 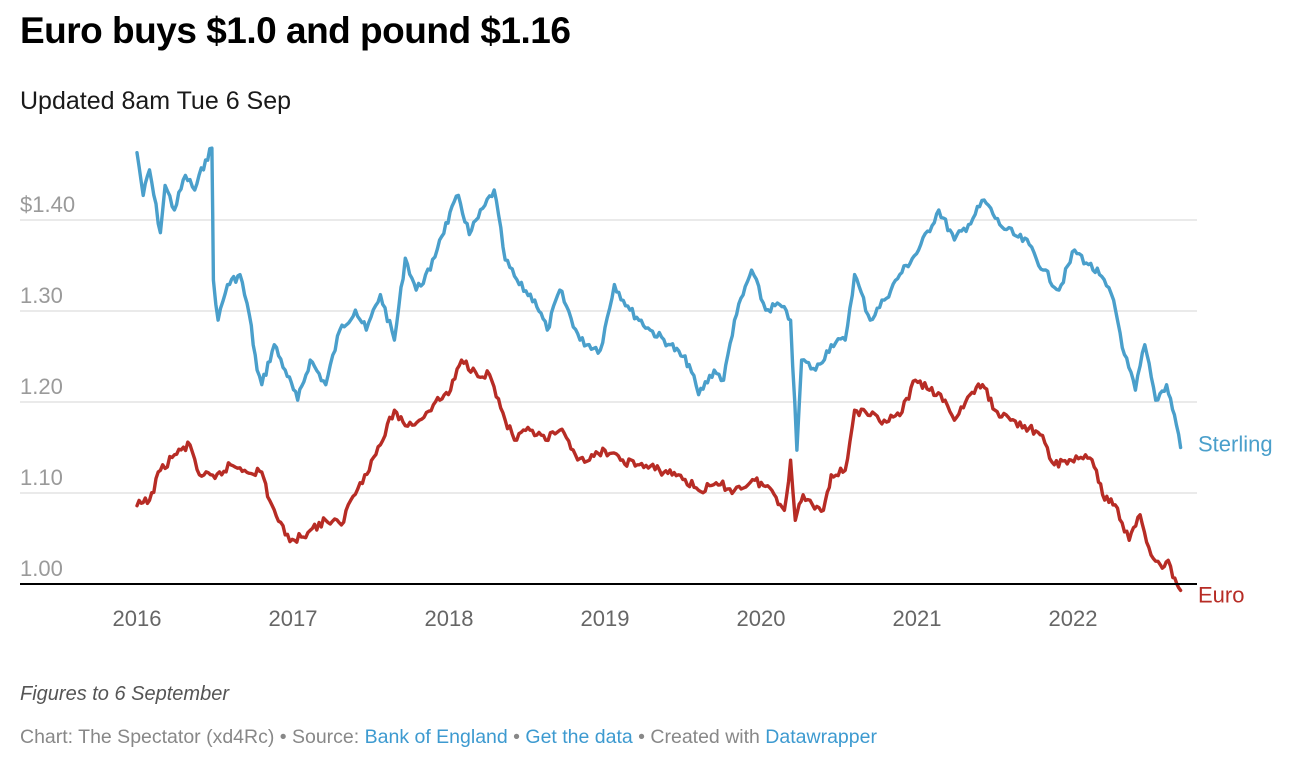 I want to click on chart-title: Euro buys $1.0 and pound $1.16, so click(x=295, y=30).